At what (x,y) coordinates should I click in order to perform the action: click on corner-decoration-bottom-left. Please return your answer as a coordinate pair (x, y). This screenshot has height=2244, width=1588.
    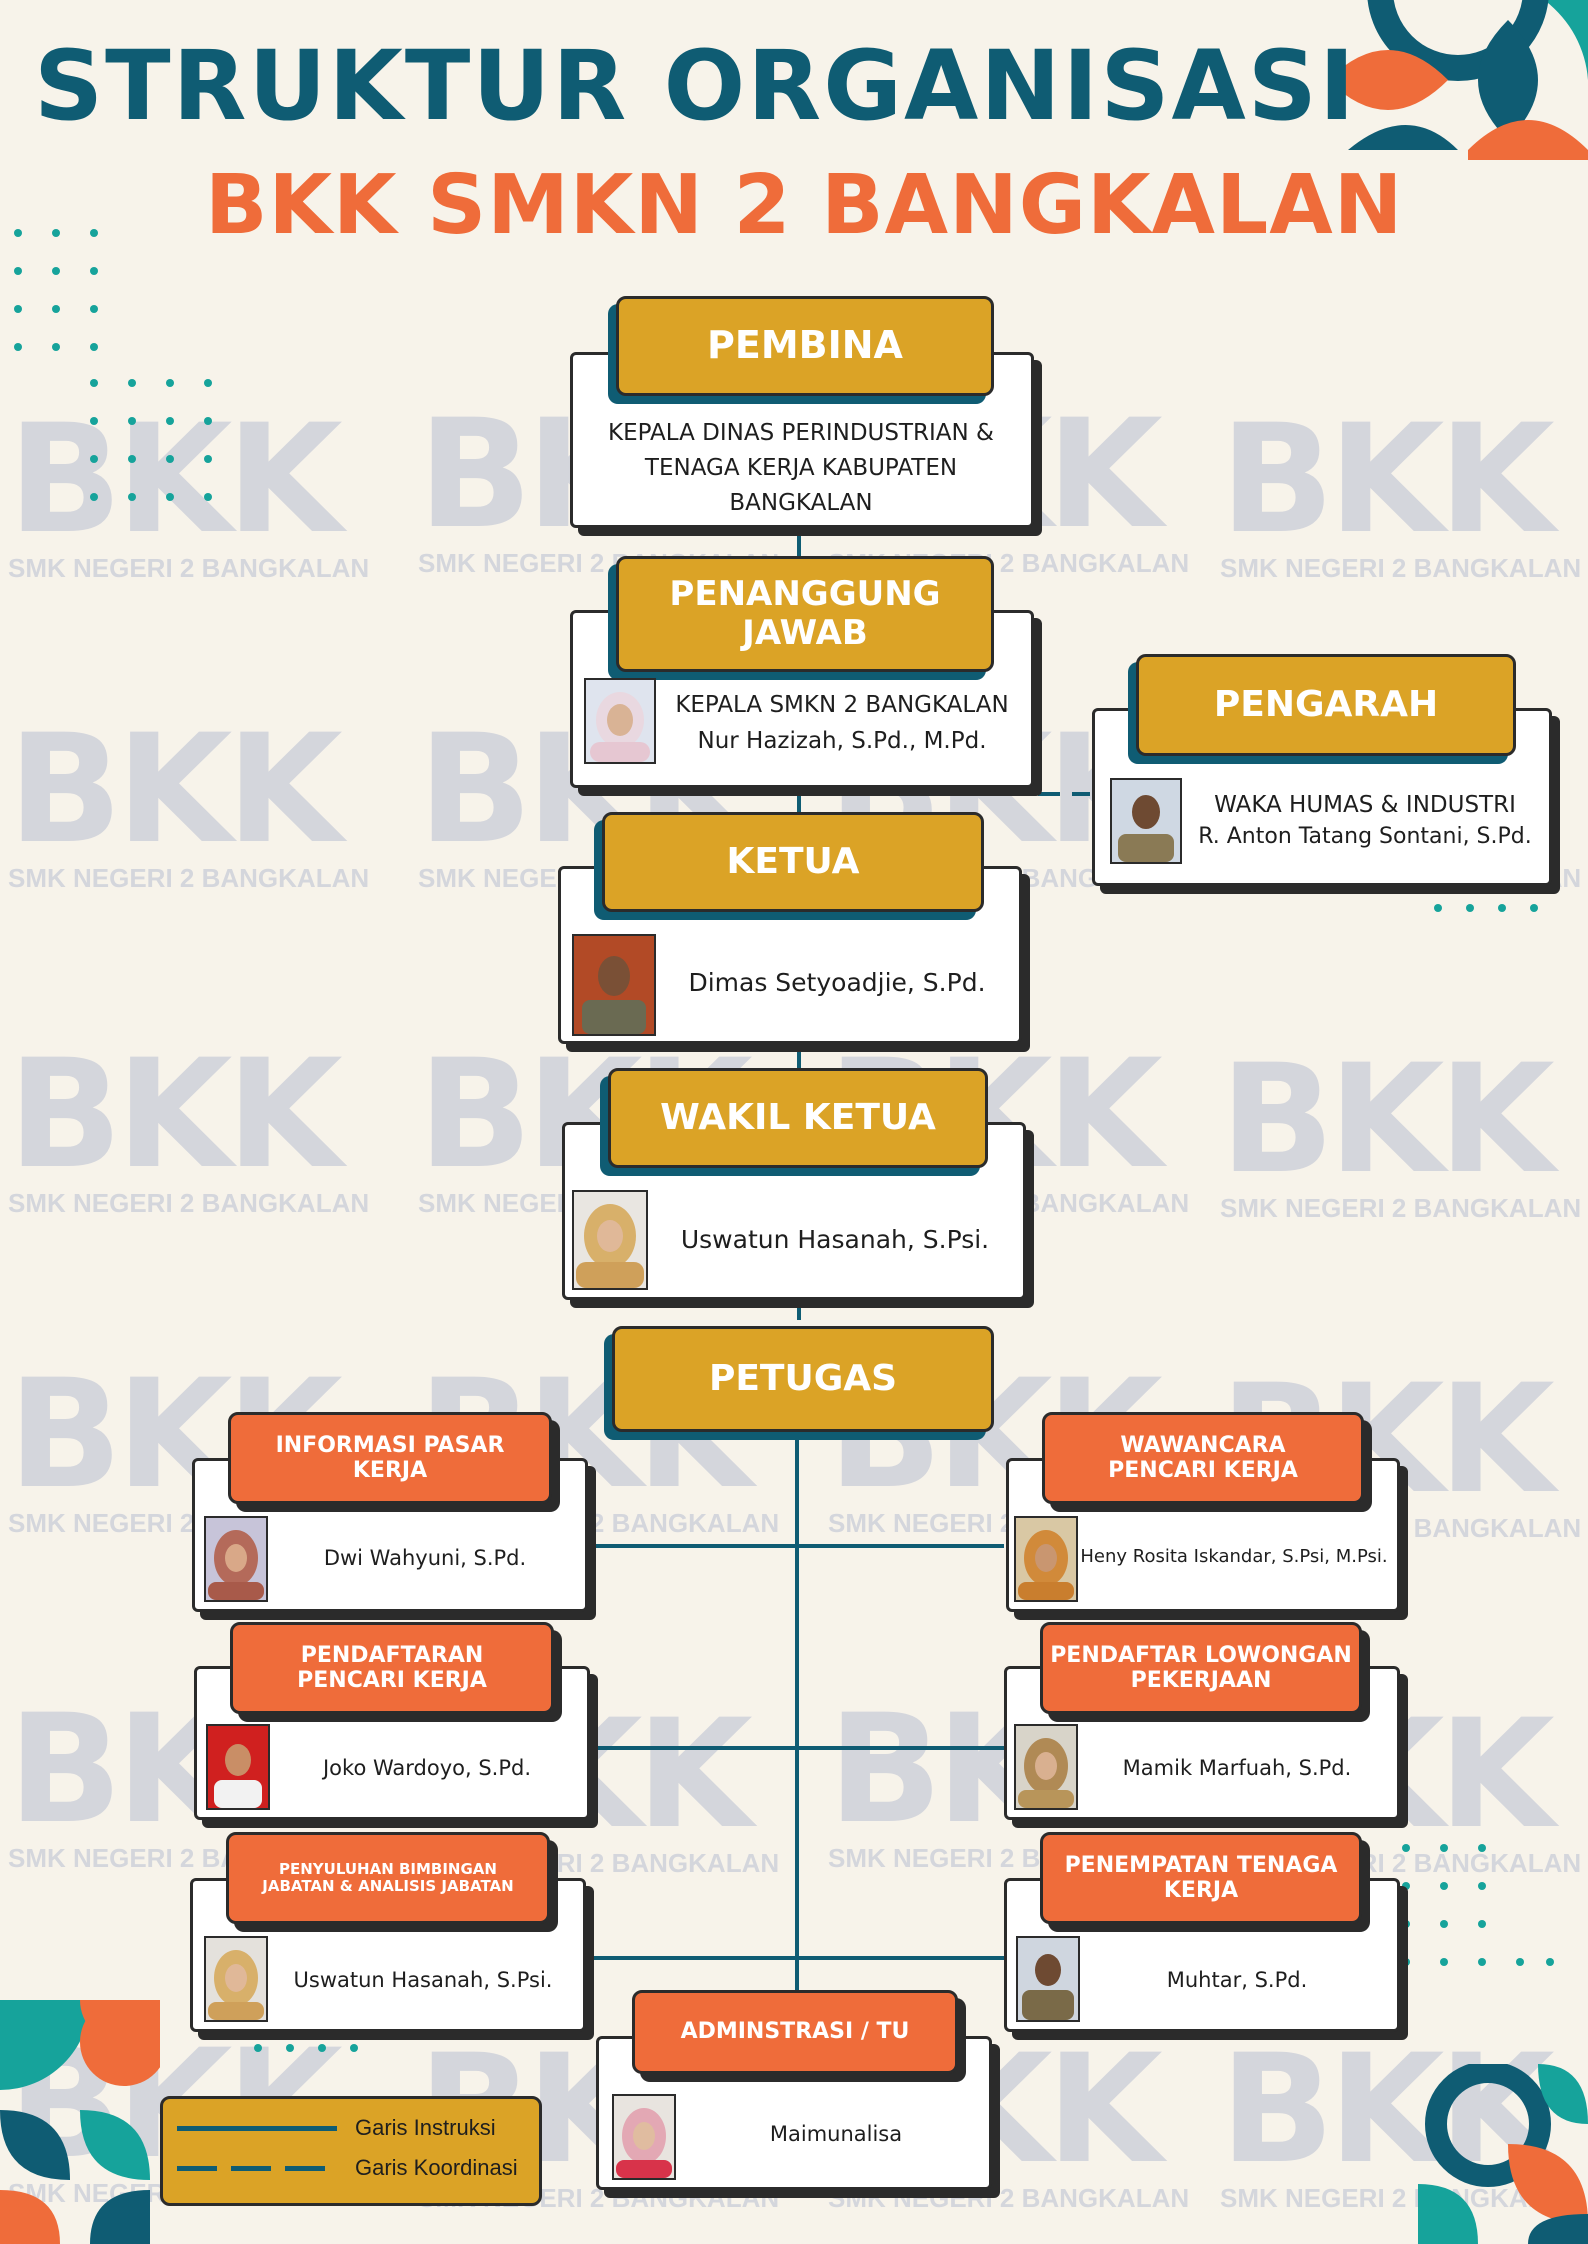
    Looking at the image, I should click on (80, 2122).